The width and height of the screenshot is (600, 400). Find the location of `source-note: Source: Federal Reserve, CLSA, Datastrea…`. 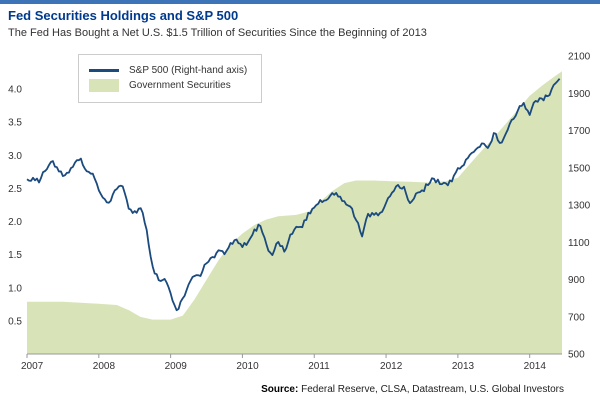

source-note: Source: Federal Reserve, CLSA, Datastrea… is located at coordinates (300, 389).